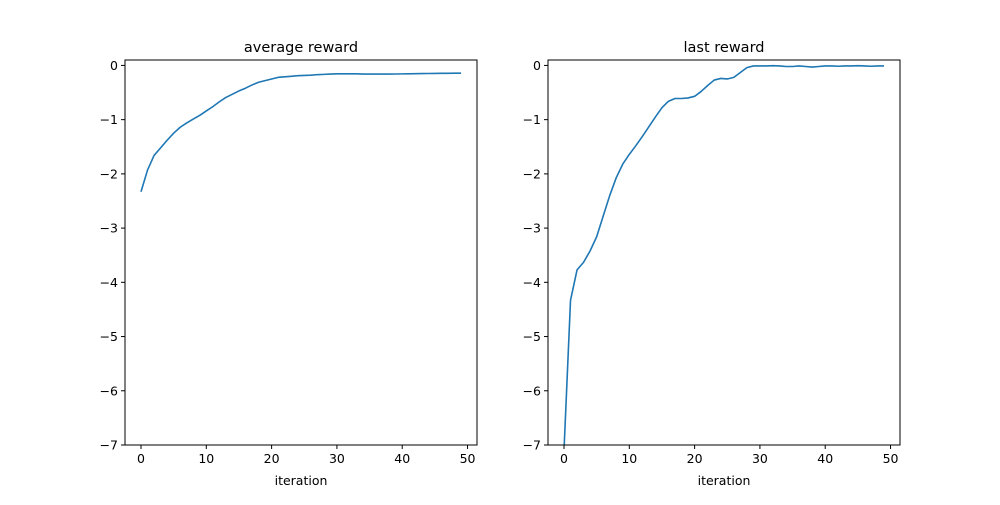 This screenshot has height=505, width=1000. What do you see at coordinates (724, 48) in the screenshot?
I see `chart-title: last reward` at bounding box center [724, 48].